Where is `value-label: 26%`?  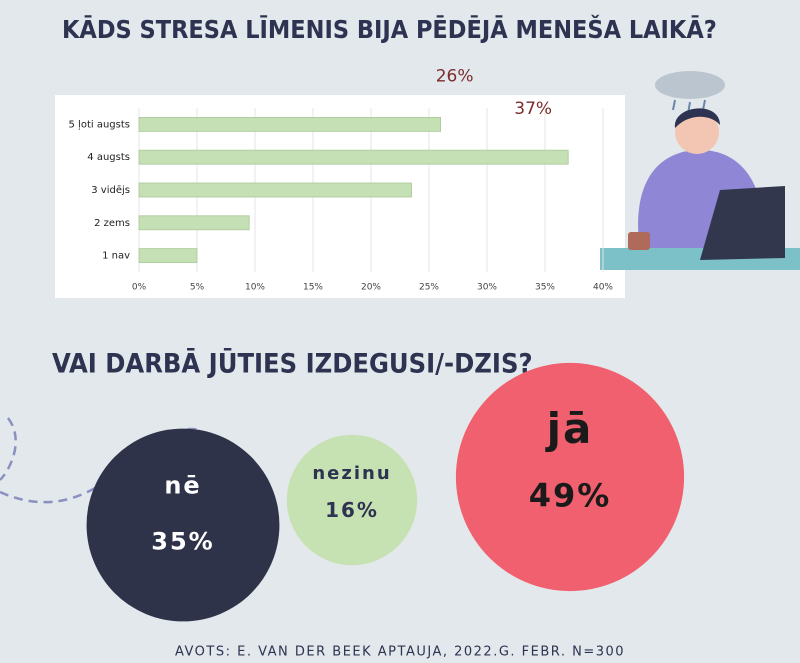
value-label: 26% is located at coordinates (455, 76).